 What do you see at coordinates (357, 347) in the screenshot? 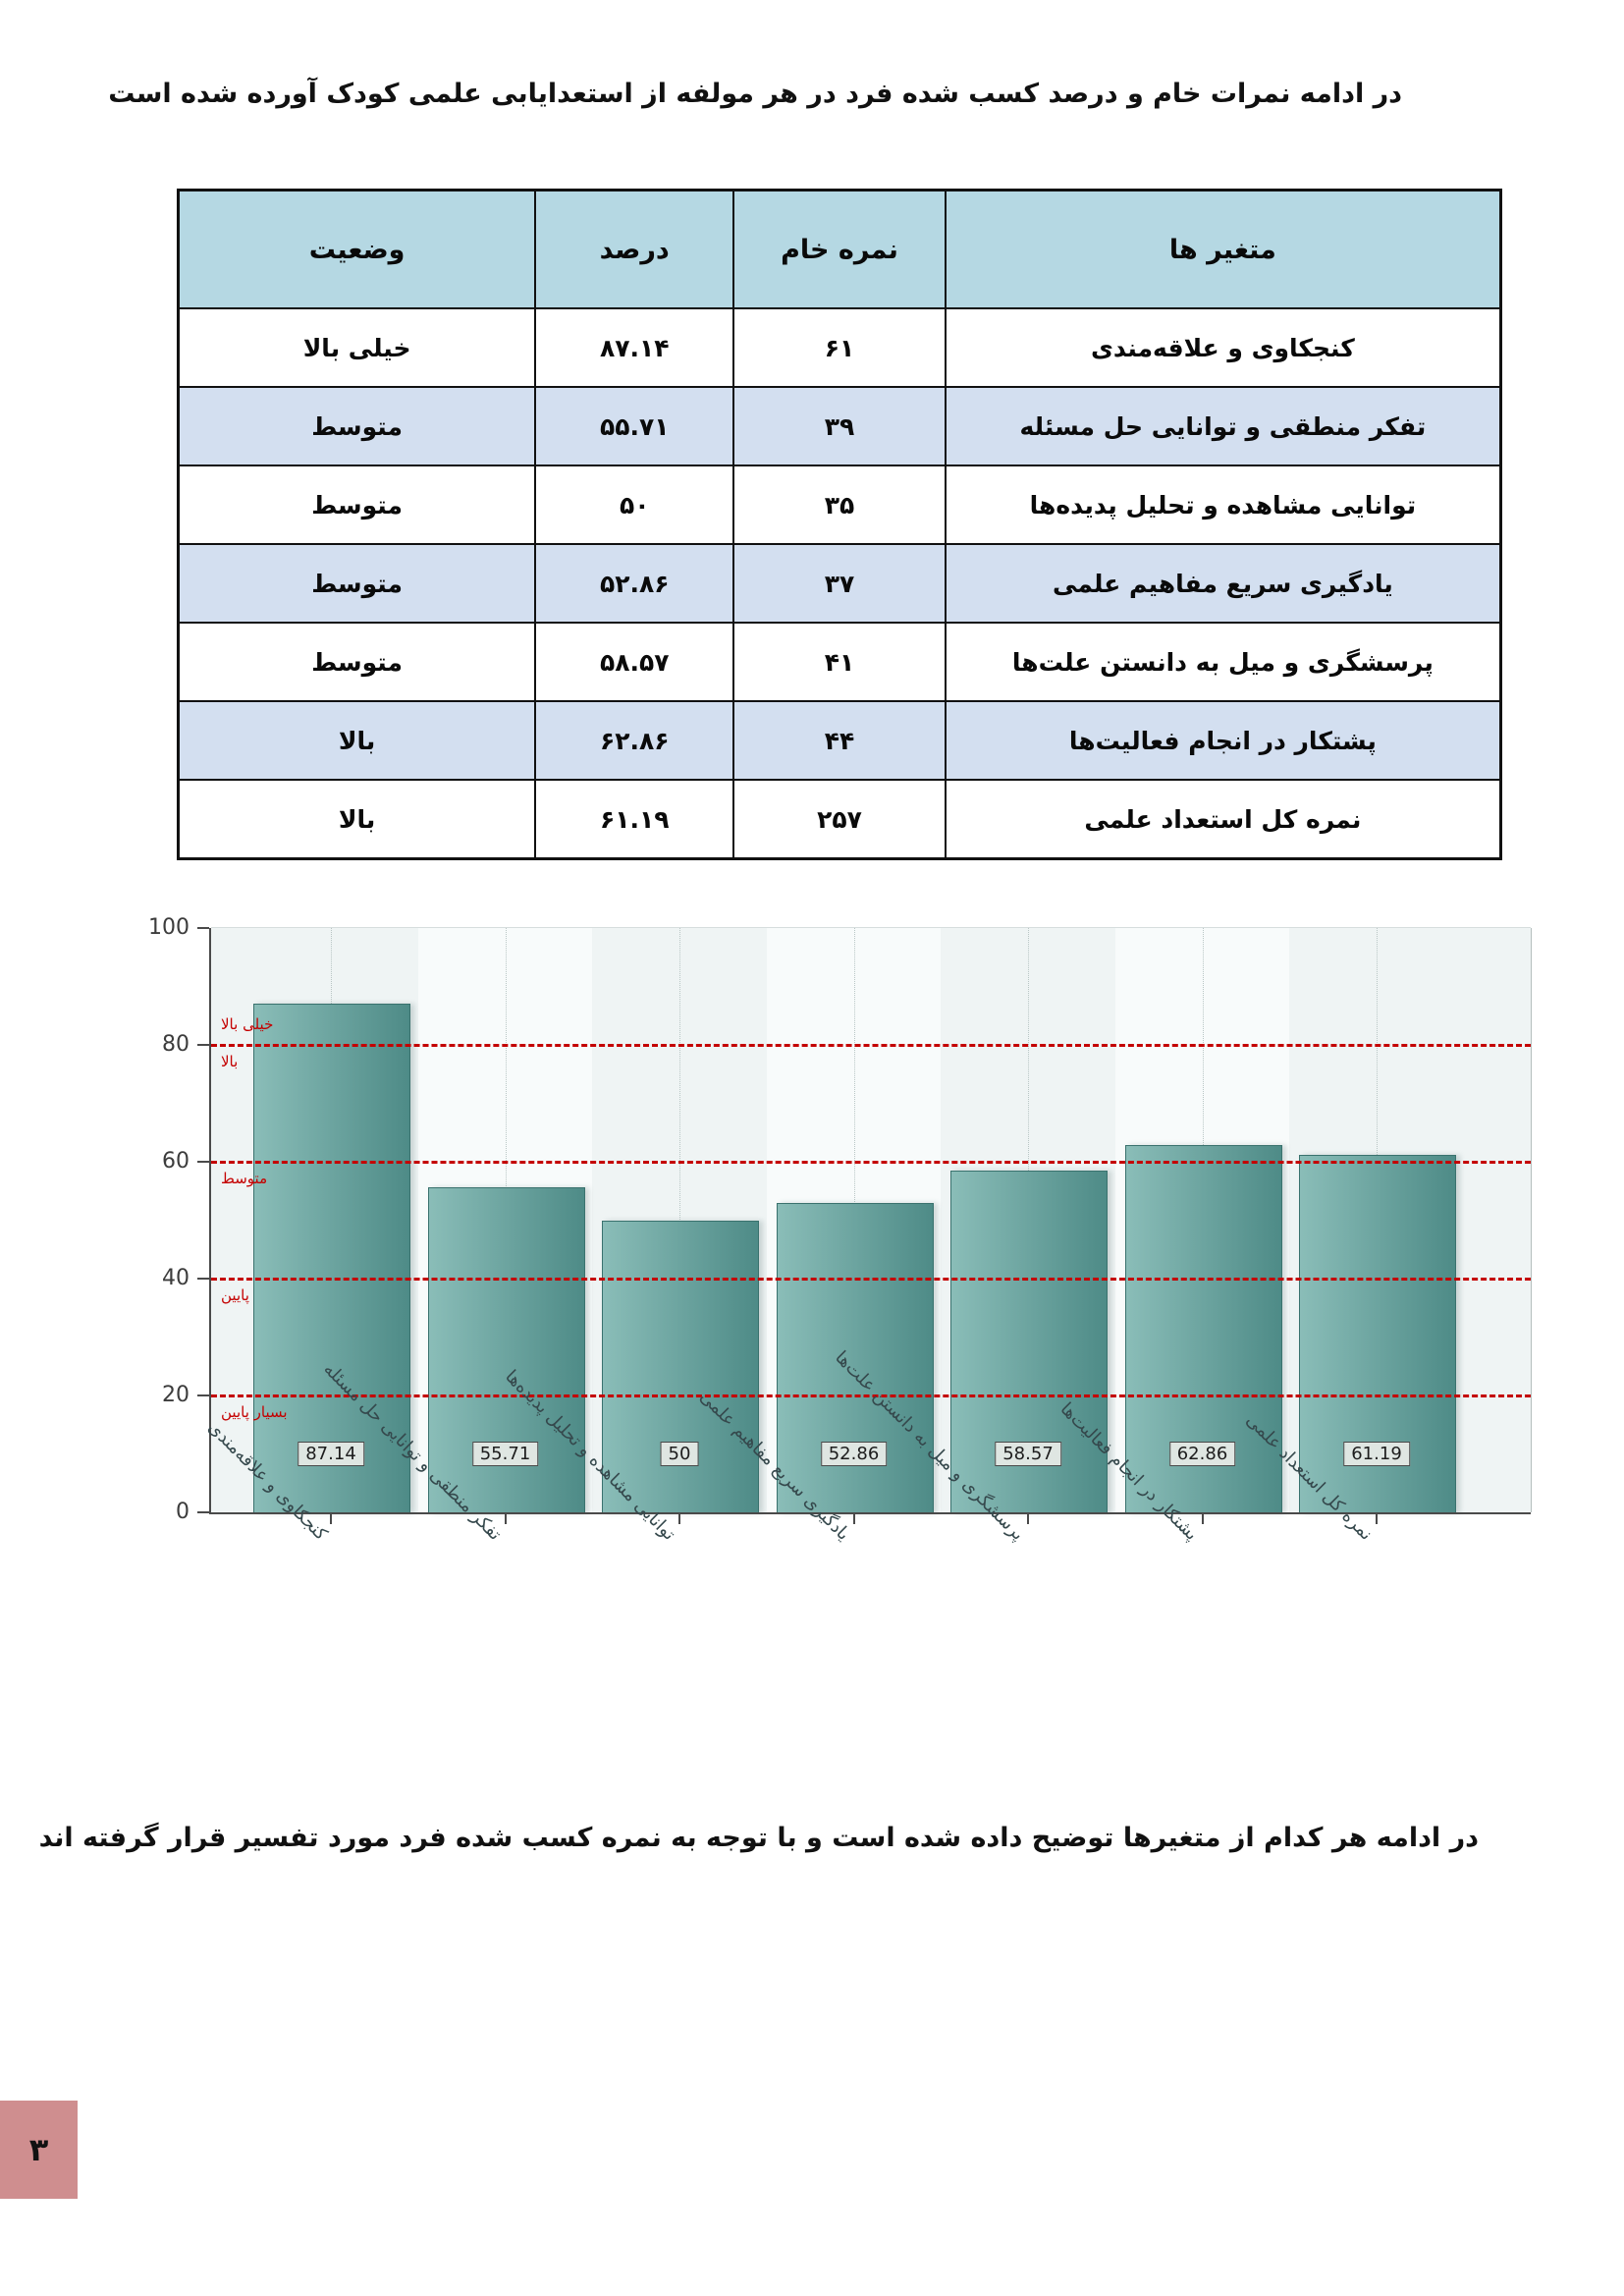
I see `status-cell: خیلی بالا` at bounding box center [357, 347].